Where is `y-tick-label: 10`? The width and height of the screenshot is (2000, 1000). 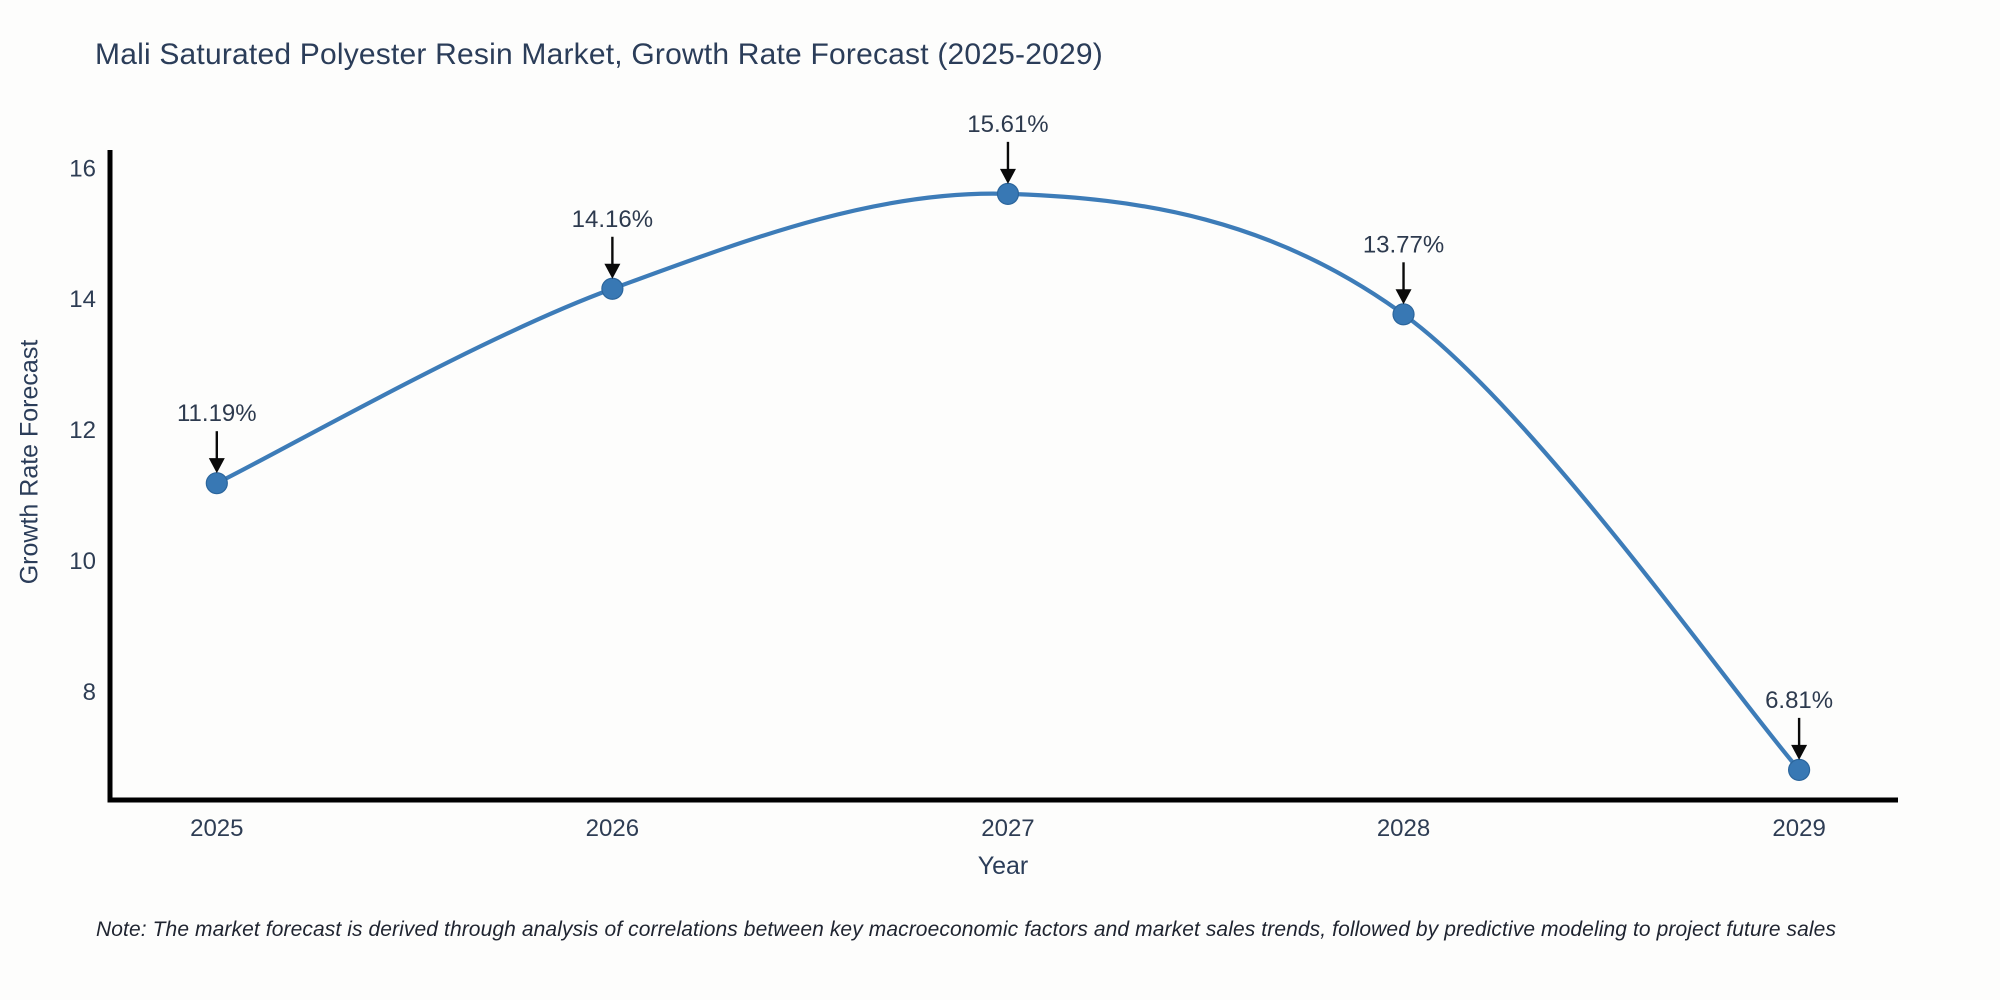 y-tick-label: 10 is located at coordinates (82, 561).